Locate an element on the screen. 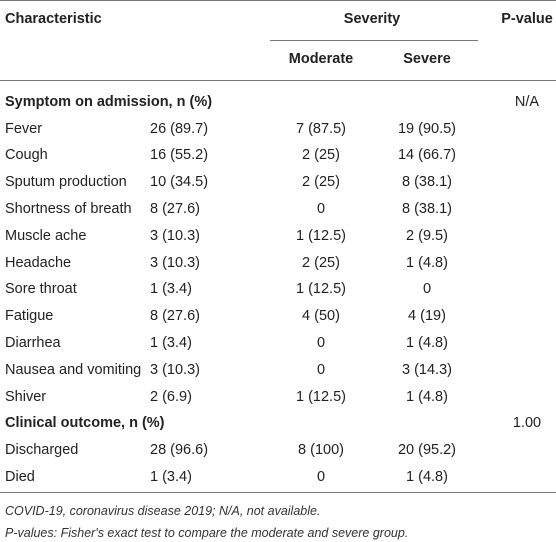  cell: 3 (14.3) is located at coordinates (427, 369).